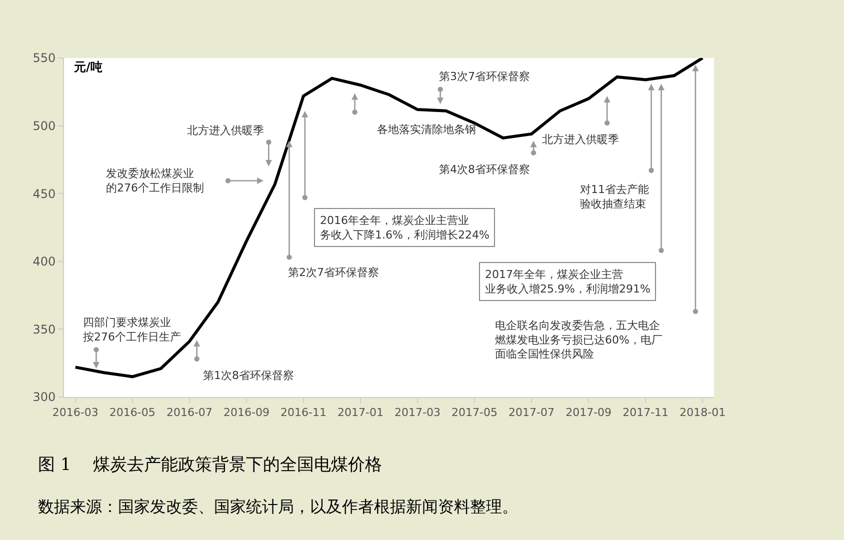  Describe the element at coordinates (567, 282) in the screenshot. I see `annotation: 2017年全年，煤炭企业主营业务收入增25.9%，利润增291%` at that location.